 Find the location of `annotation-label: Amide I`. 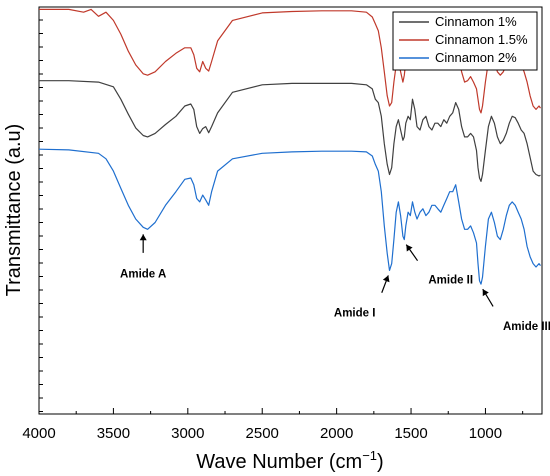

annotation-label: Amide I is located at coordinates (355, 313).